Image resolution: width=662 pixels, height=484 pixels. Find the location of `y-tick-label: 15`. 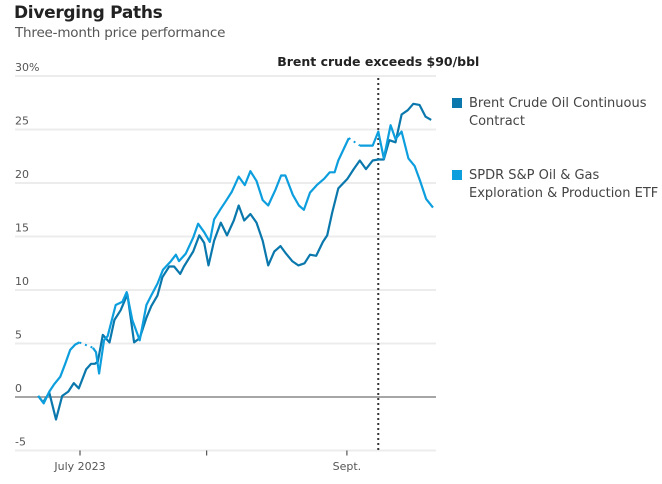

y-tick-label: 15 is located at coordinates (22, 228).